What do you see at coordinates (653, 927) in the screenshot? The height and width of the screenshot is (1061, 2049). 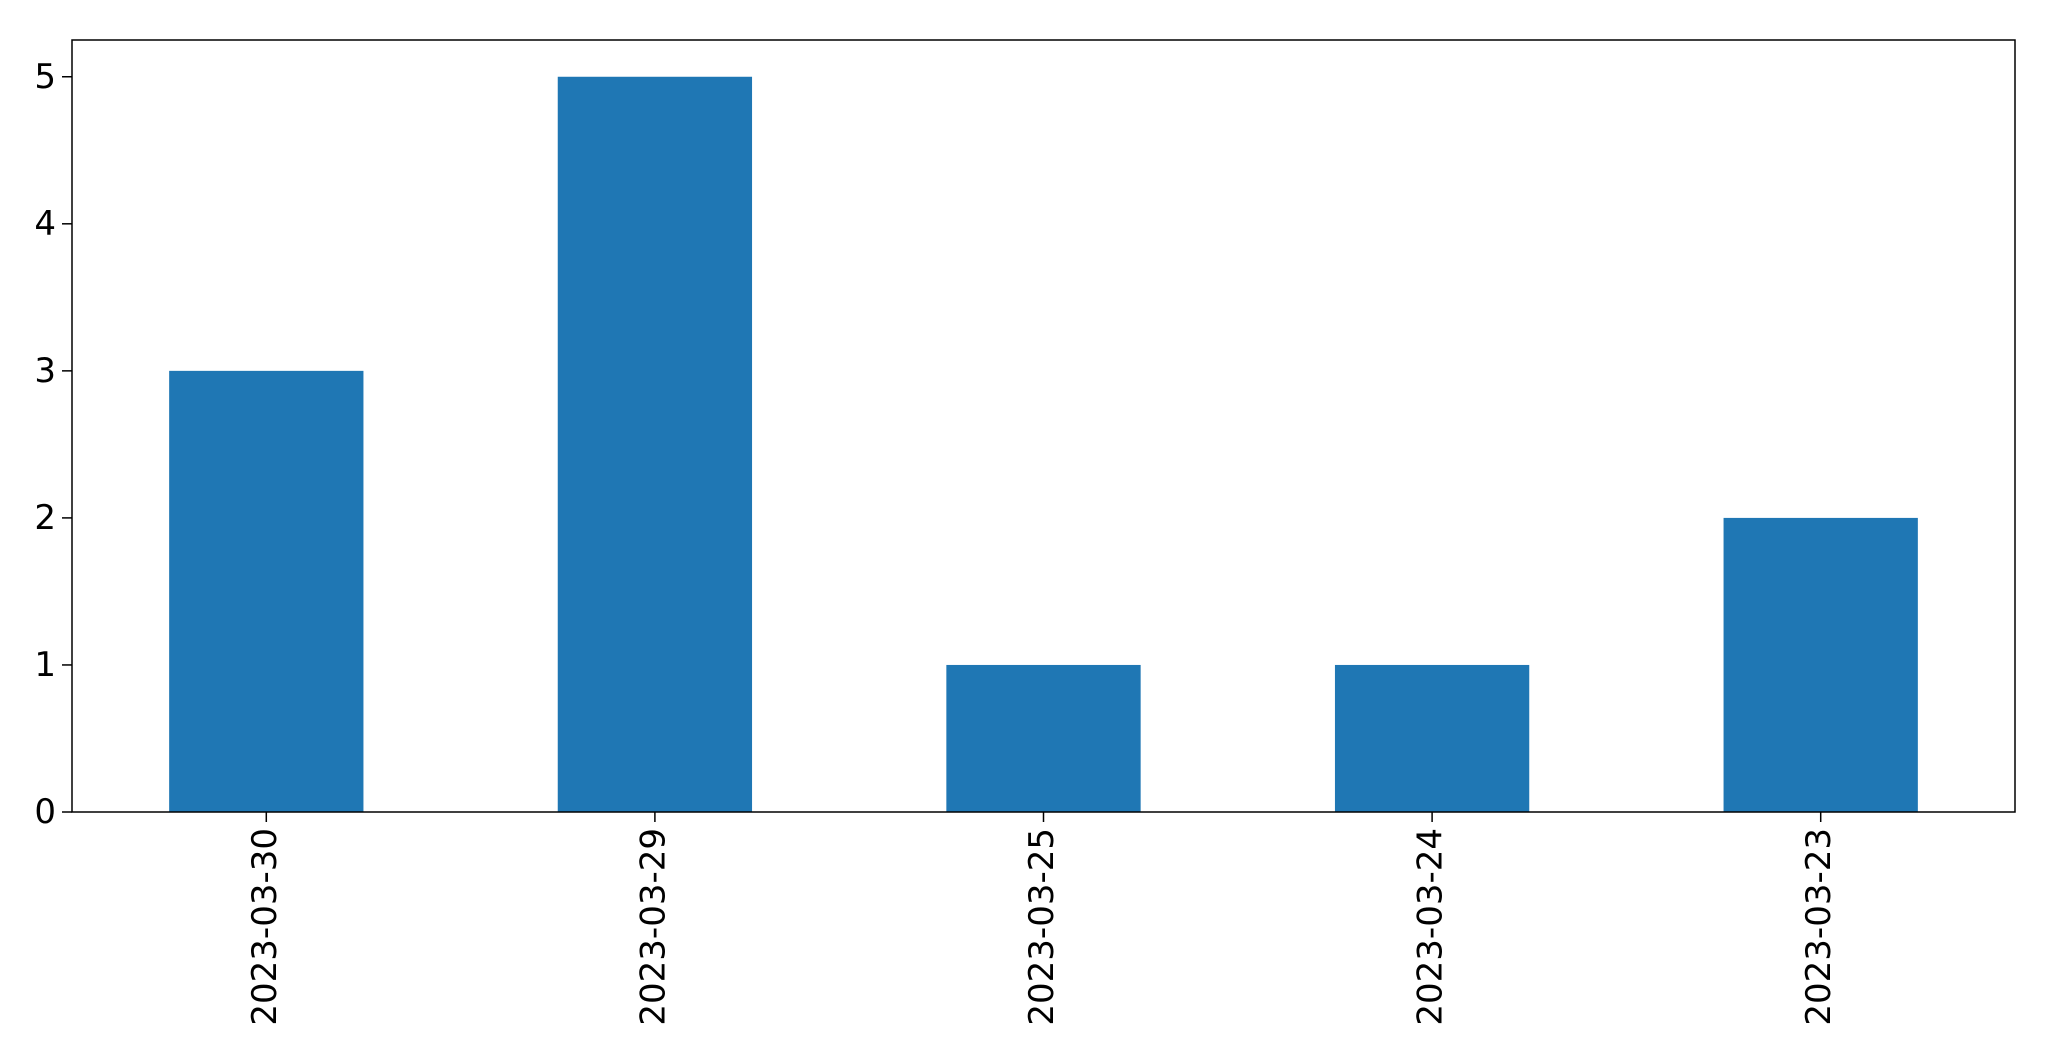 I see `x-tick-label: 2023-03-29` at bounding box center [653, 927].